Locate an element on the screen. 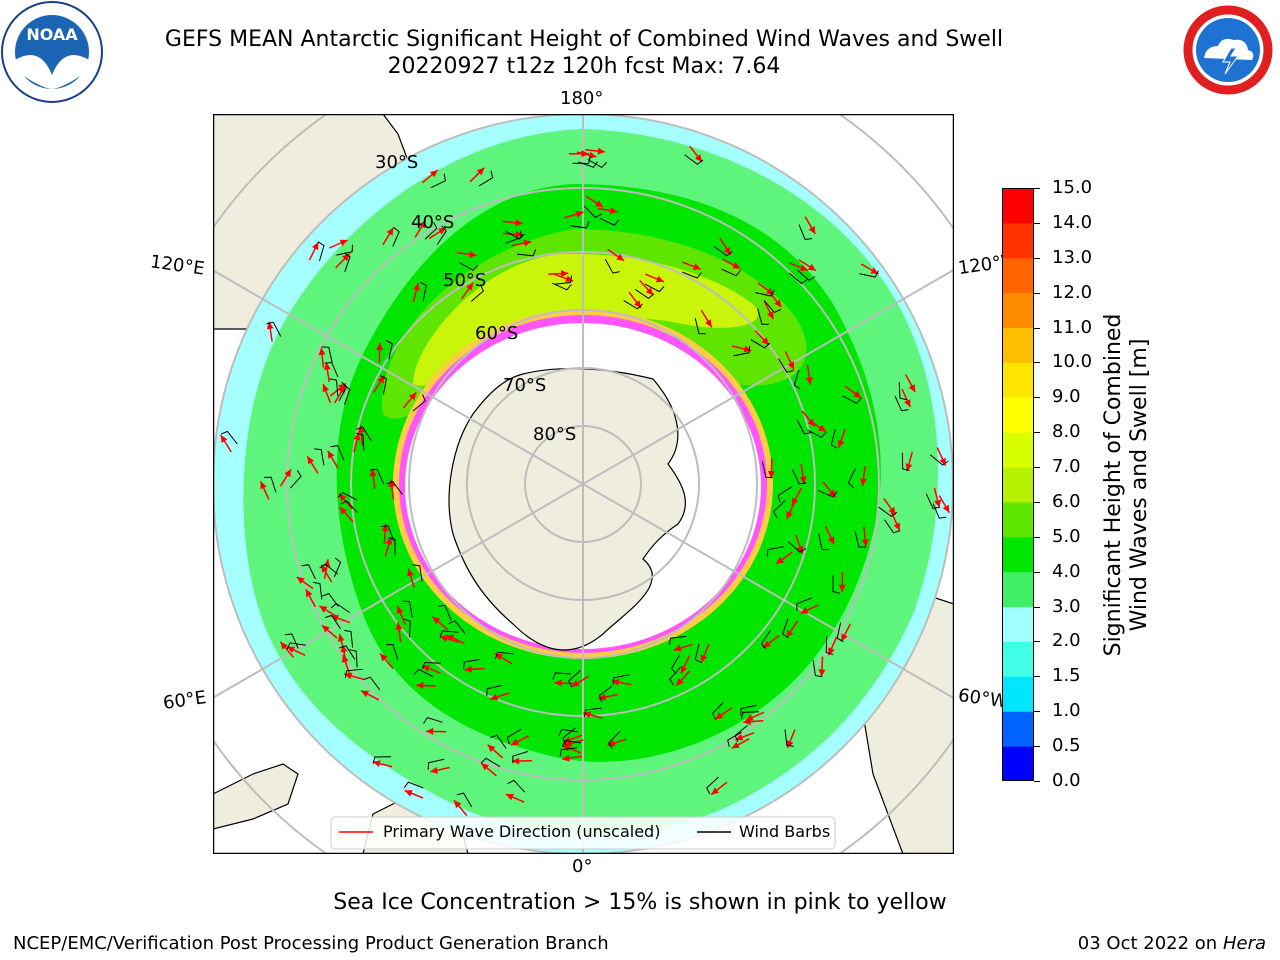  run-stamp: 03 Oct 2022 on Hera is located at coordinates (1172, 943).